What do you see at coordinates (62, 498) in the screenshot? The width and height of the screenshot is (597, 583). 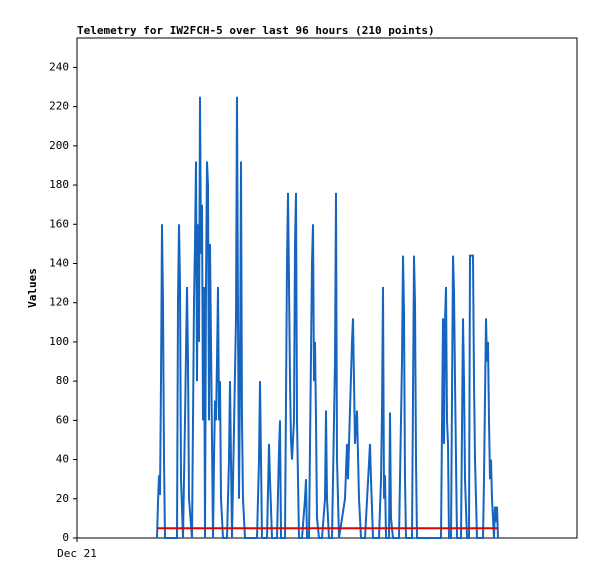 I see `y-tick-label: 20` at bounding box center [62, 498].